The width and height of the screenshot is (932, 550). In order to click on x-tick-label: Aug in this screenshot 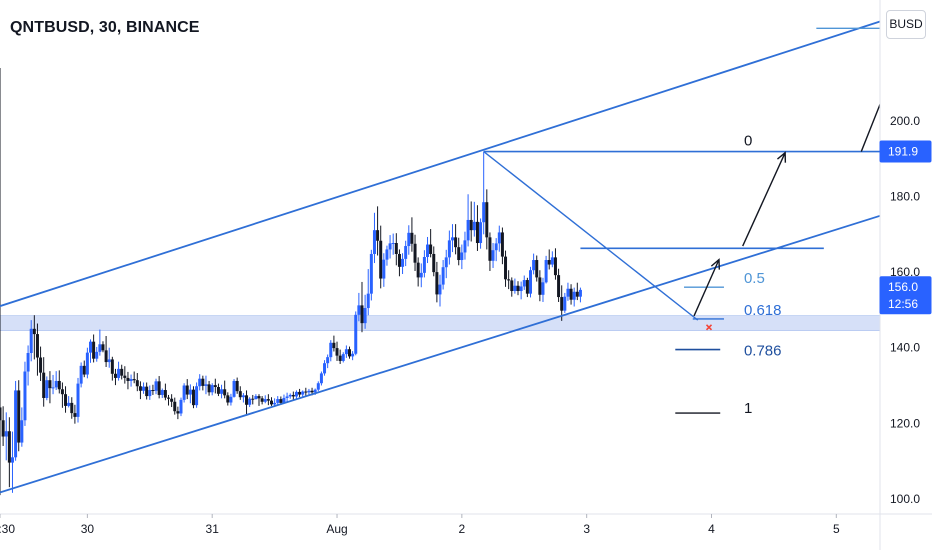, I will do `click(336, 529)`.